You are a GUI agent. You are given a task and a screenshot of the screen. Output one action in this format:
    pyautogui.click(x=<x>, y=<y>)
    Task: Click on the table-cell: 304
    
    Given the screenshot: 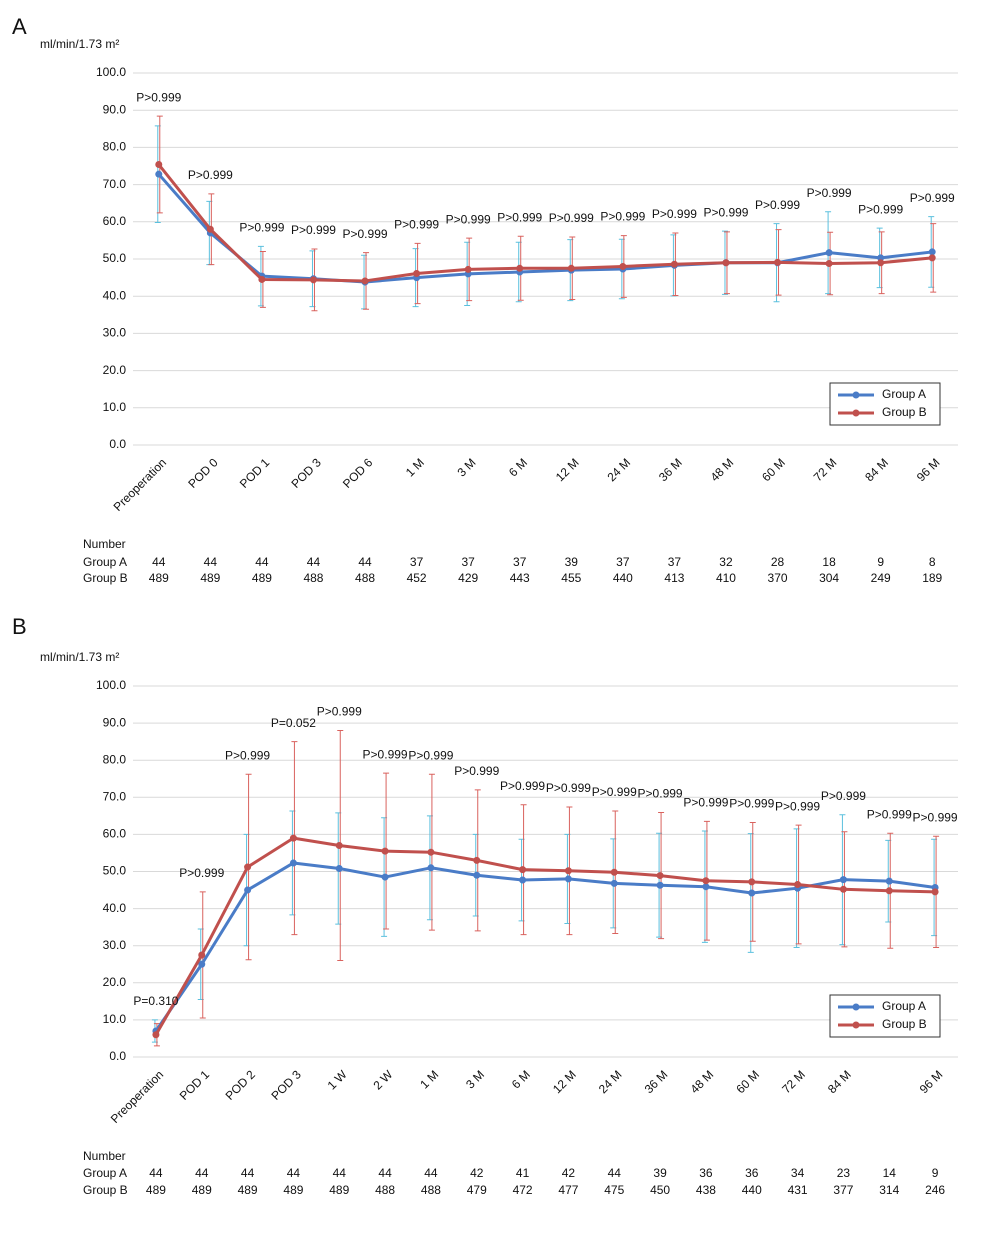 What is the action you would take?
    pyautogui.click(x=829, y=578)
    